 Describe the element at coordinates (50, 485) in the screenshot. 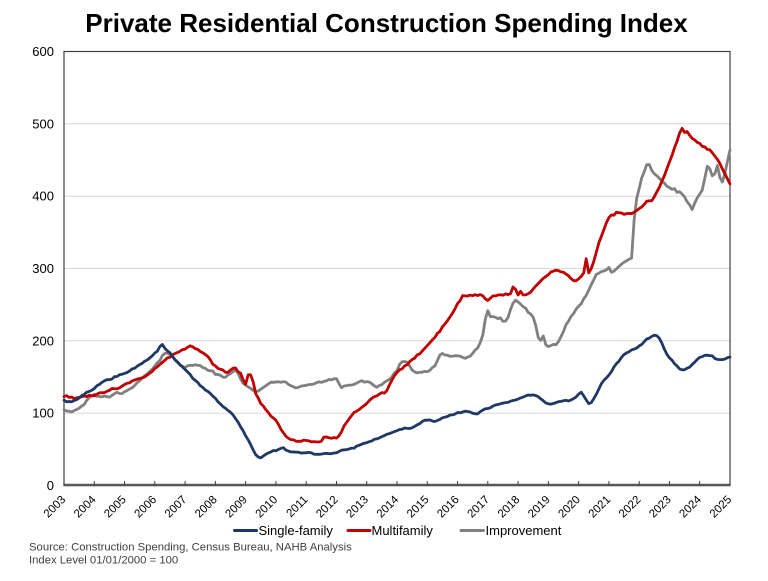

I see `svg-text: 0` at that location.